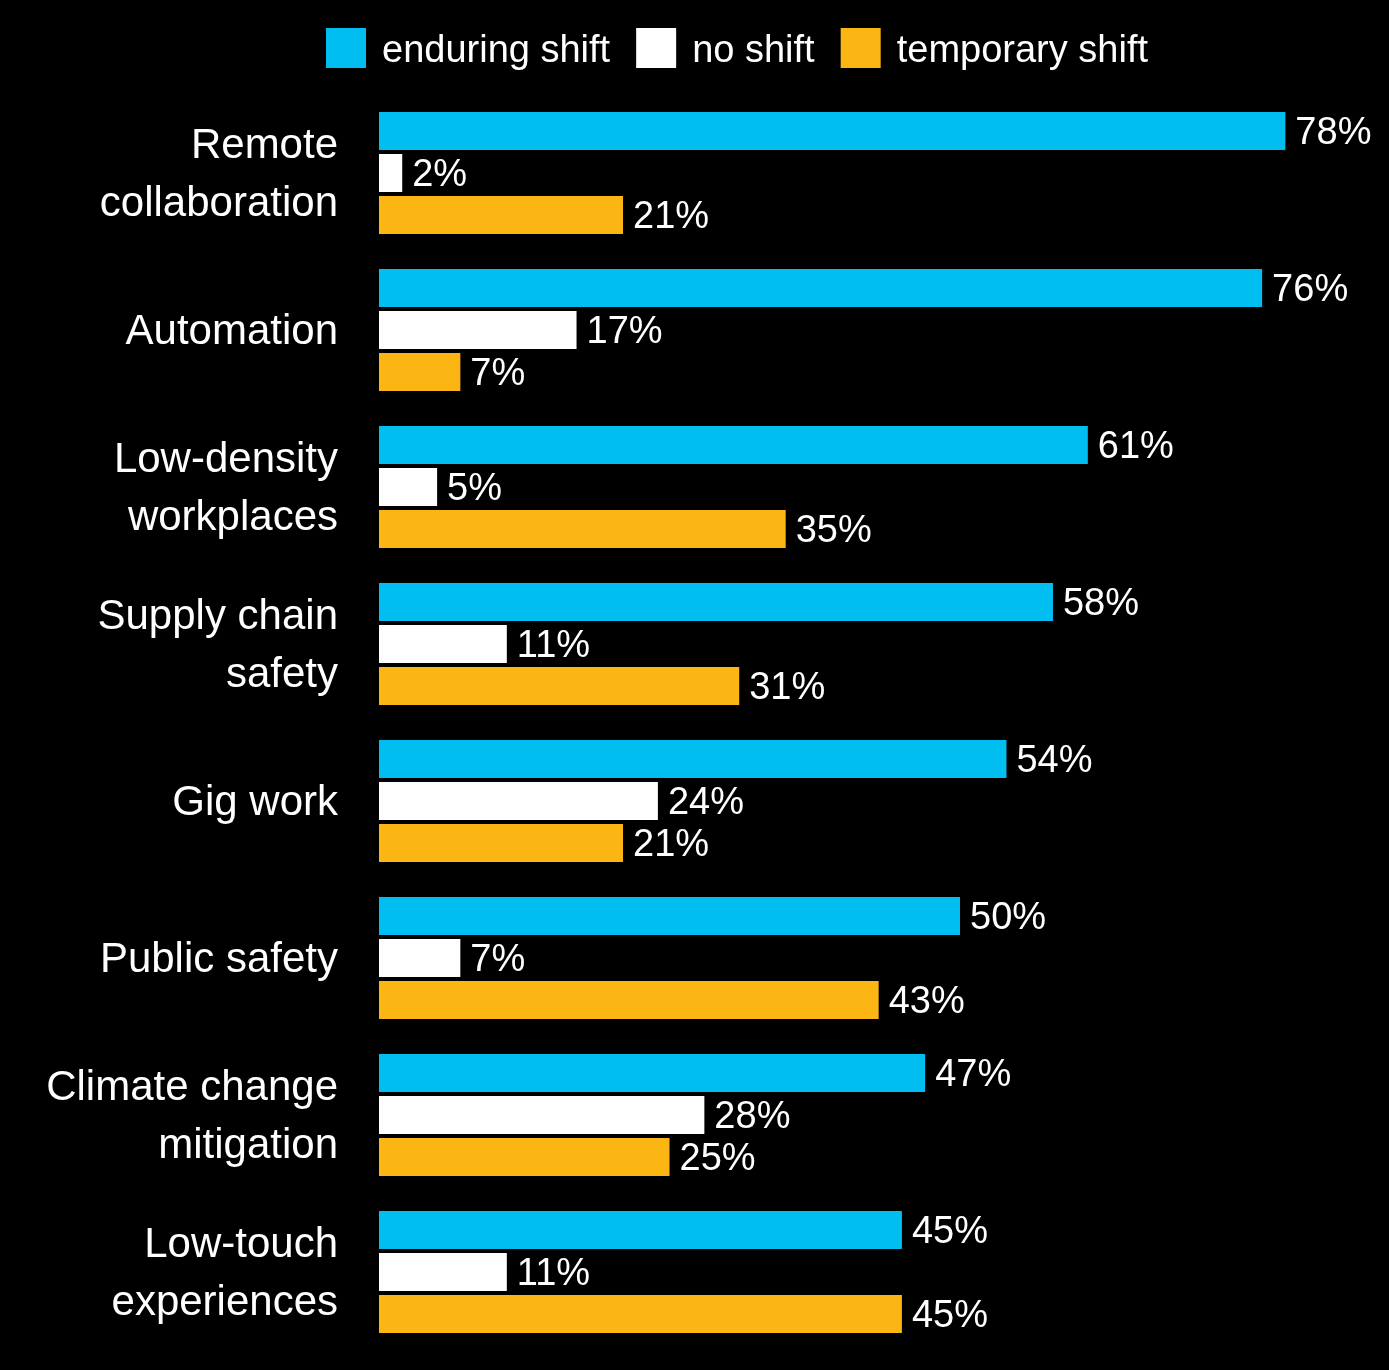  Describe the element at coordinates (440, 173) in the screenshot. I see `data-label: 2%` at that location.